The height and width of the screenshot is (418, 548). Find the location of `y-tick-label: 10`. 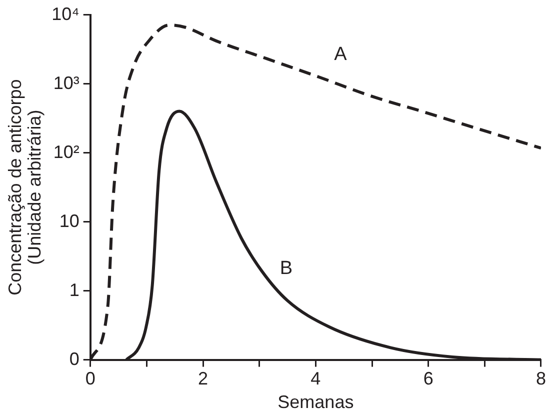

y-tick-label: 10 is located at coordinates (69, 220).